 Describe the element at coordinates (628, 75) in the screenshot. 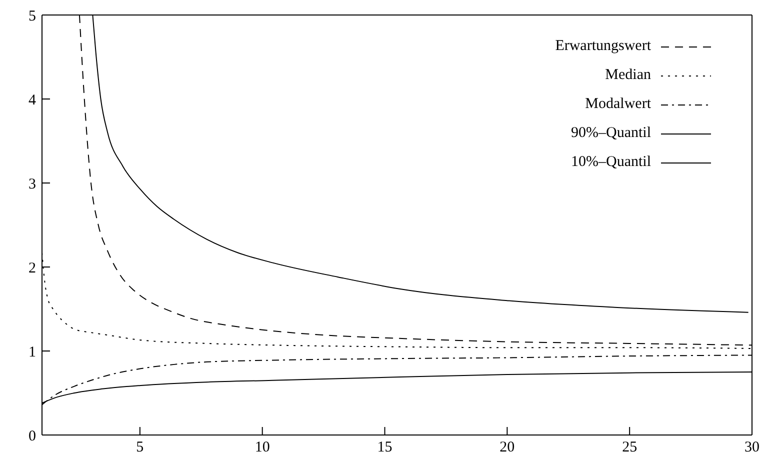

I see `legend-label: Median` at that location.